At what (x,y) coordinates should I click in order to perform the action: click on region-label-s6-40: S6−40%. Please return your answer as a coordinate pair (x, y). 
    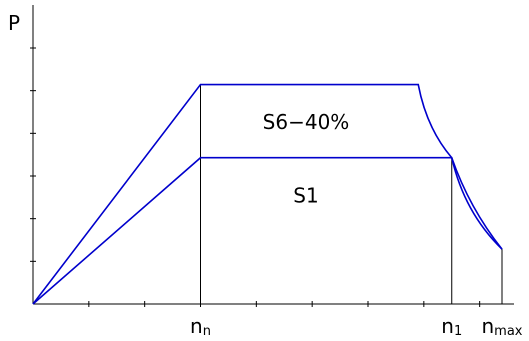
    Looking at the image, I should click on (306, 122).